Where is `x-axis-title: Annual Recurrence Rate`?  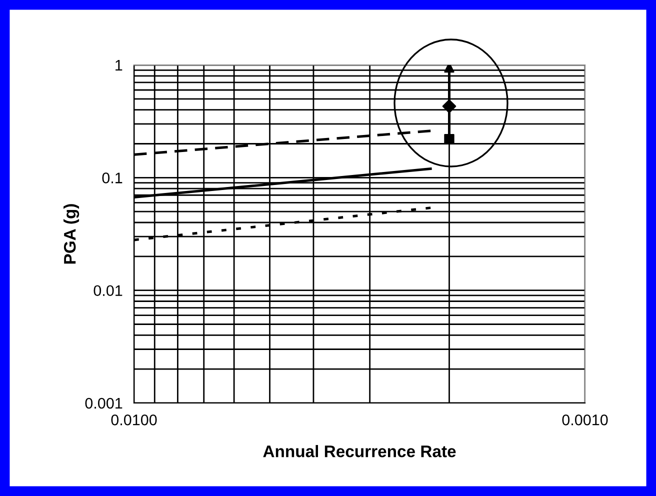
x-axis-title: Annual Recurrence Rate is located at coordinates (359, 451).